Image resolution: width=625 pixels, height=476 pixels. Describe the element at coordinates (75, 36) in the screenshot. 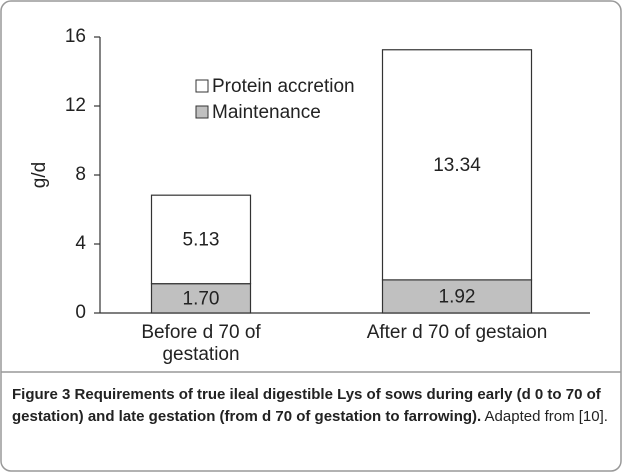

I see `y-tick-label: 16` at that location.